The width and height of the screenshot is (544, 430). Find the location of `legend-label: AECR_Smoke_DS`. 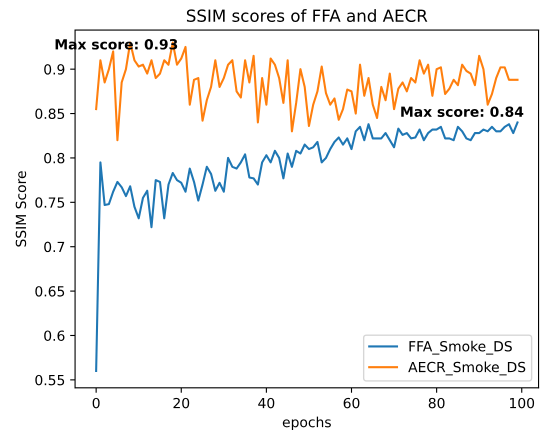

legend-label: AECR_Smoke_DS is located at coordinates (467, 369).